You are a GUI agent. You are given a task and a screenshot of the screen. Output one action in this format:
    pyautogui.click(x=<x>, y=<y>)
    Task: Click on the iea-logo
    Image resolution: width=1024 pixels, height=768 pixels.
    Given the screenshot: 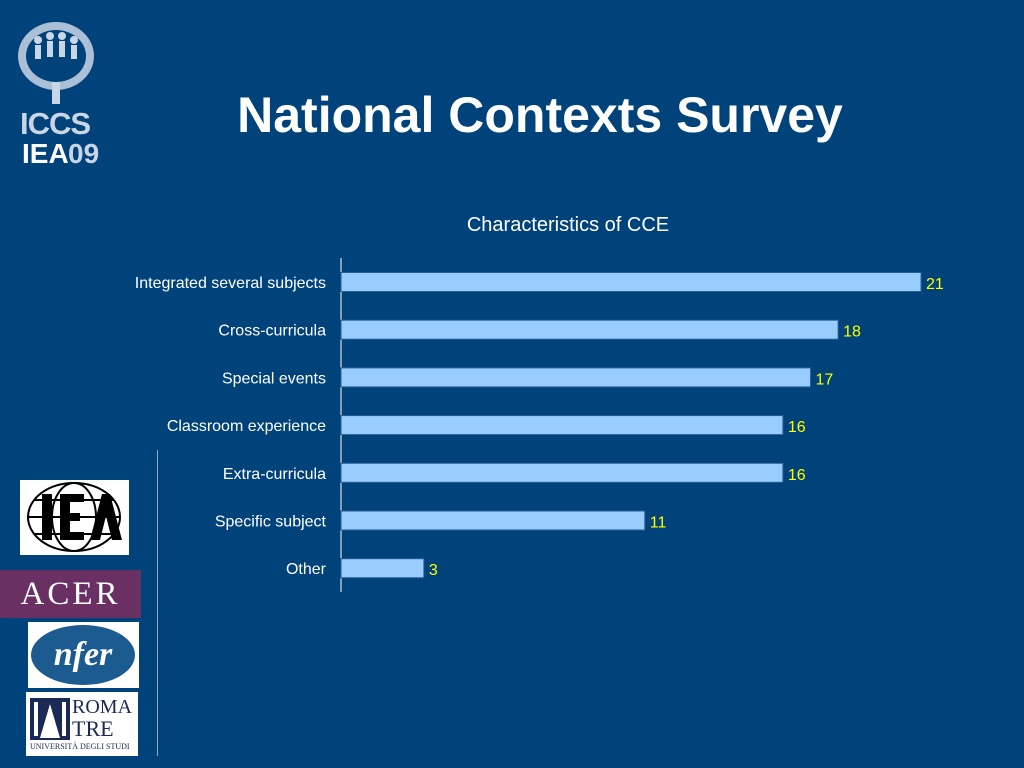 What is the action you would take?
    pyautogui.click(x=74, y=517)
    